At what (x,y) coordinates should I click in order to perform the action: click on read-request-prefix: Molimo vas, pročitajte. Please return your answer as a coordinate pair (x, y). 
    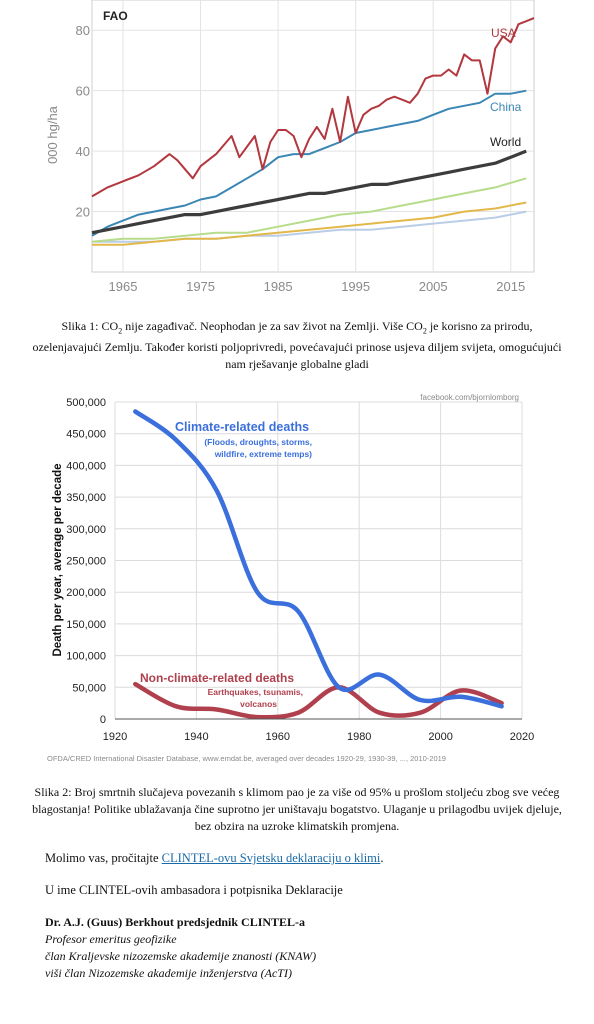
    Looking at the image, I should click on (103, 858).